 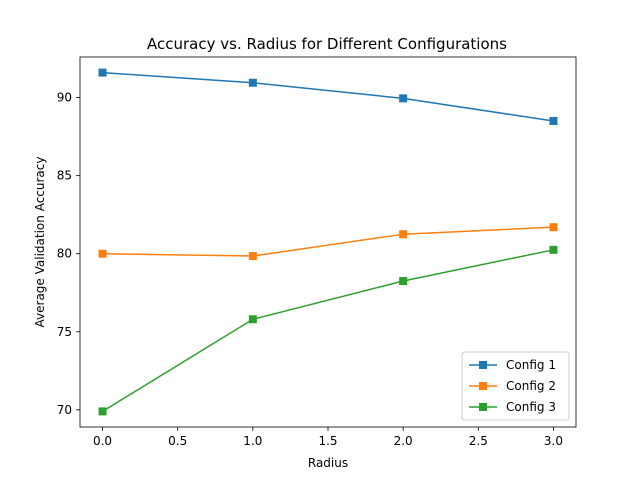 I want to click on legend-item-3: Config 3, so click(x=512, y=407).